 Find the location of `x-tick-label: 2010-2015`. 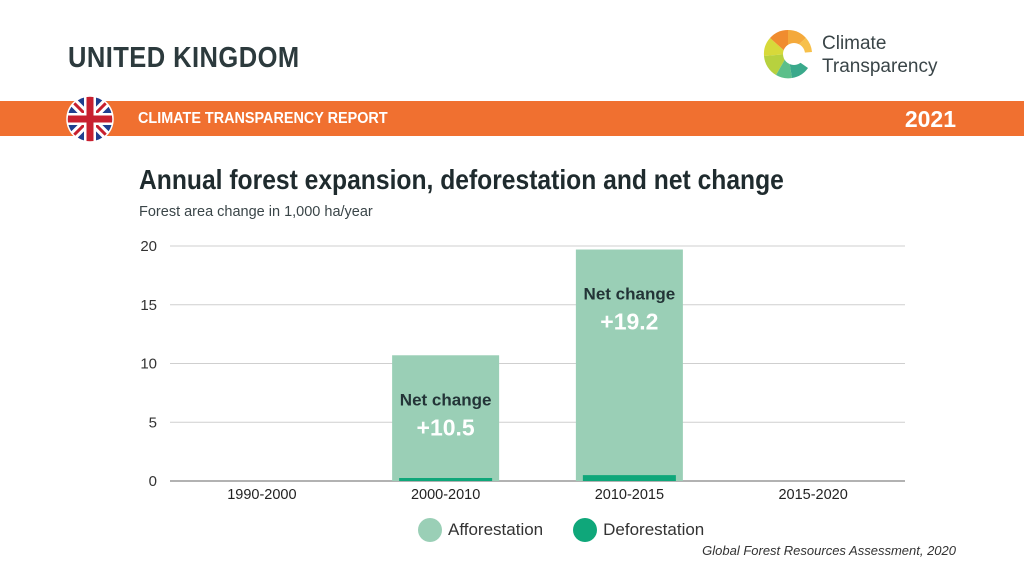

x-tick-label: 2010-2015 is located at coordinates (629, 495).